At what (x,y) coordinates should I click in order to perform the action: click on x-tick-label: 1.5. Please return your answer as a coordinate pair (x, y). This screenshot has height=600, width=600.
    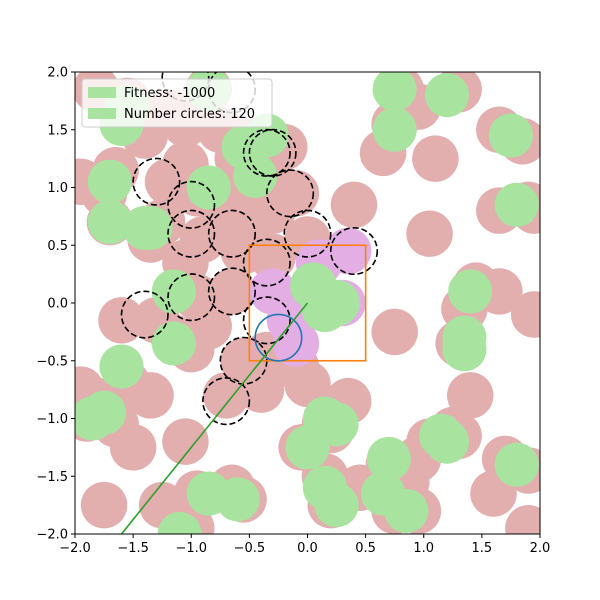
    Looking at the image, I should click on (482, 548).